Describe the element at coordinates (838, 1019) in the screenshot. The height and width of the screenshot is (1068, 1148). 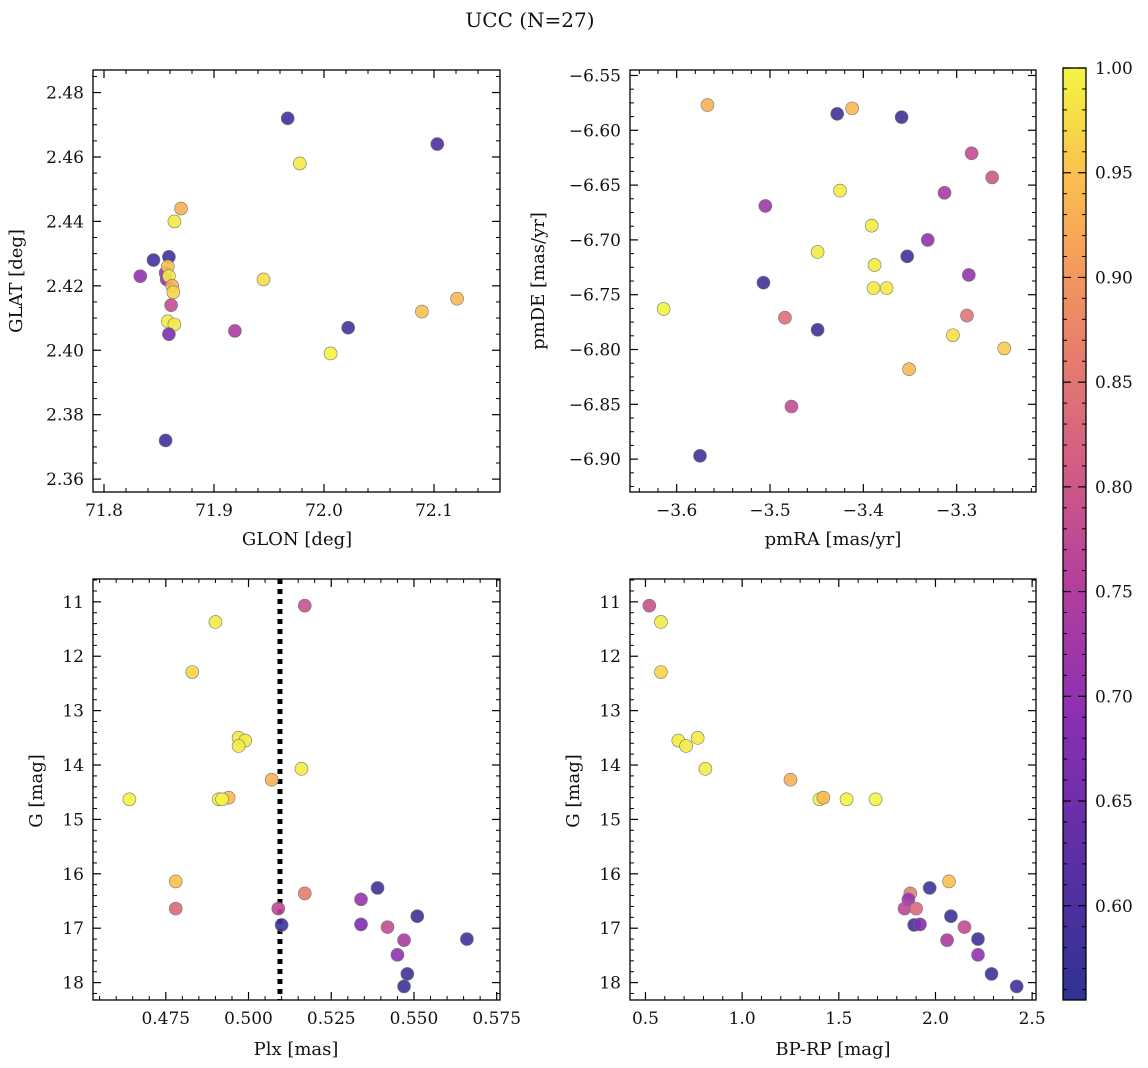
I see `x-tick-label: 1.5` at that location.